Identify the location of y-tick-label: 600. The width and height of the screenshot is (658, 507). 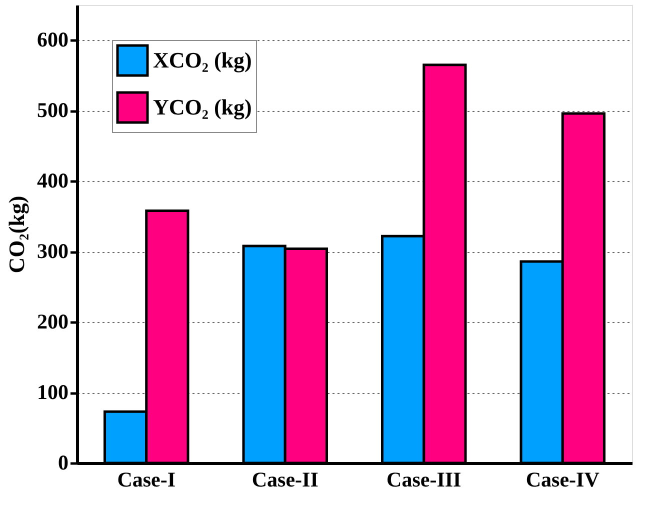
(52, 40).